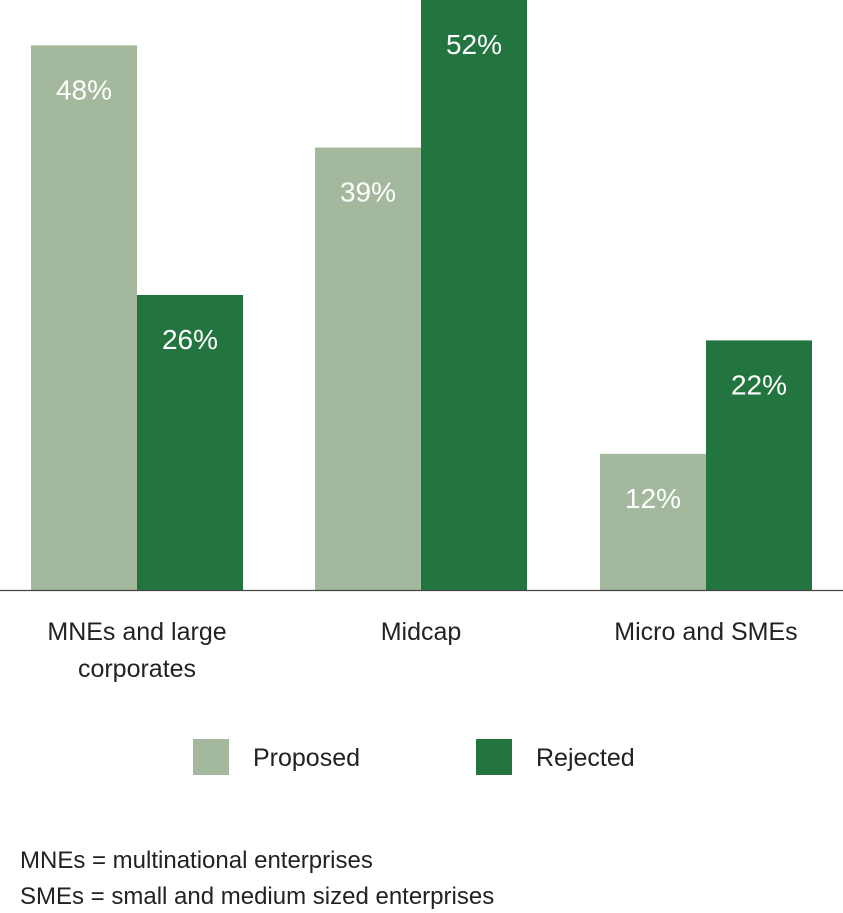  Describe the element at coordinates (306, 758) in the screenshot. I see `legend-label: Proposed` at that location.